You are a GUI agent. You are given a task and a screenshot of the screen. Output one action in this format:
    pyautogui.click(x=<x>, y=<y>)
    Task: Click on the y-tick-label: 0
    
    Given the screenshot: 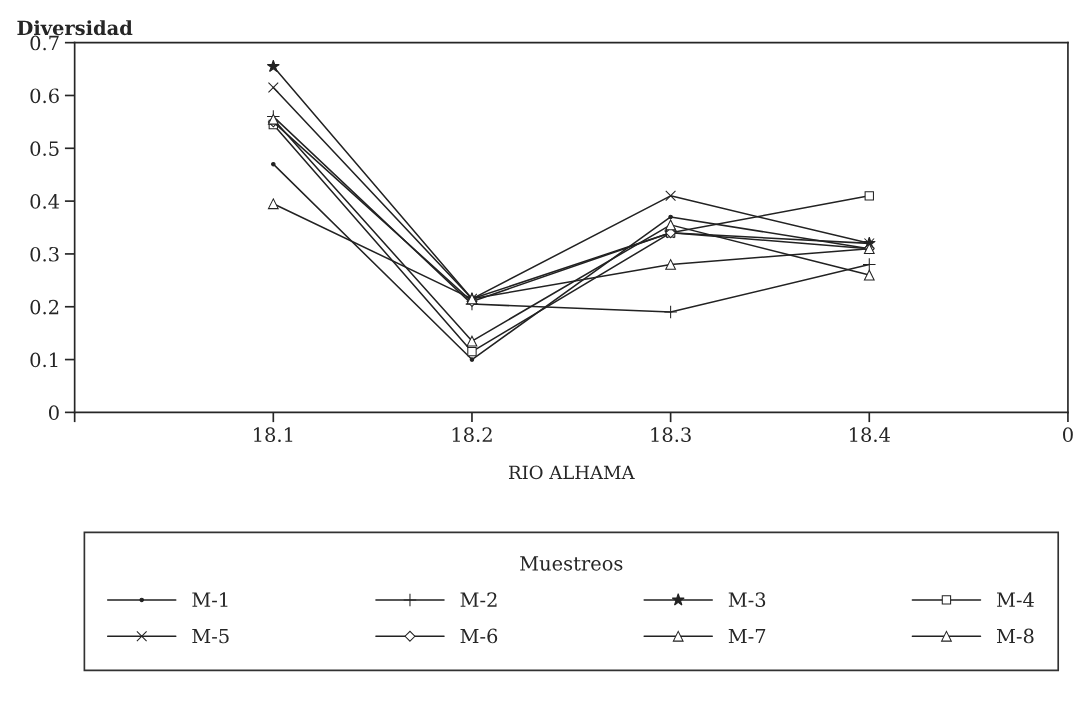 What is the action you would take?
    pyautogui.click(x=53, y=413)
    